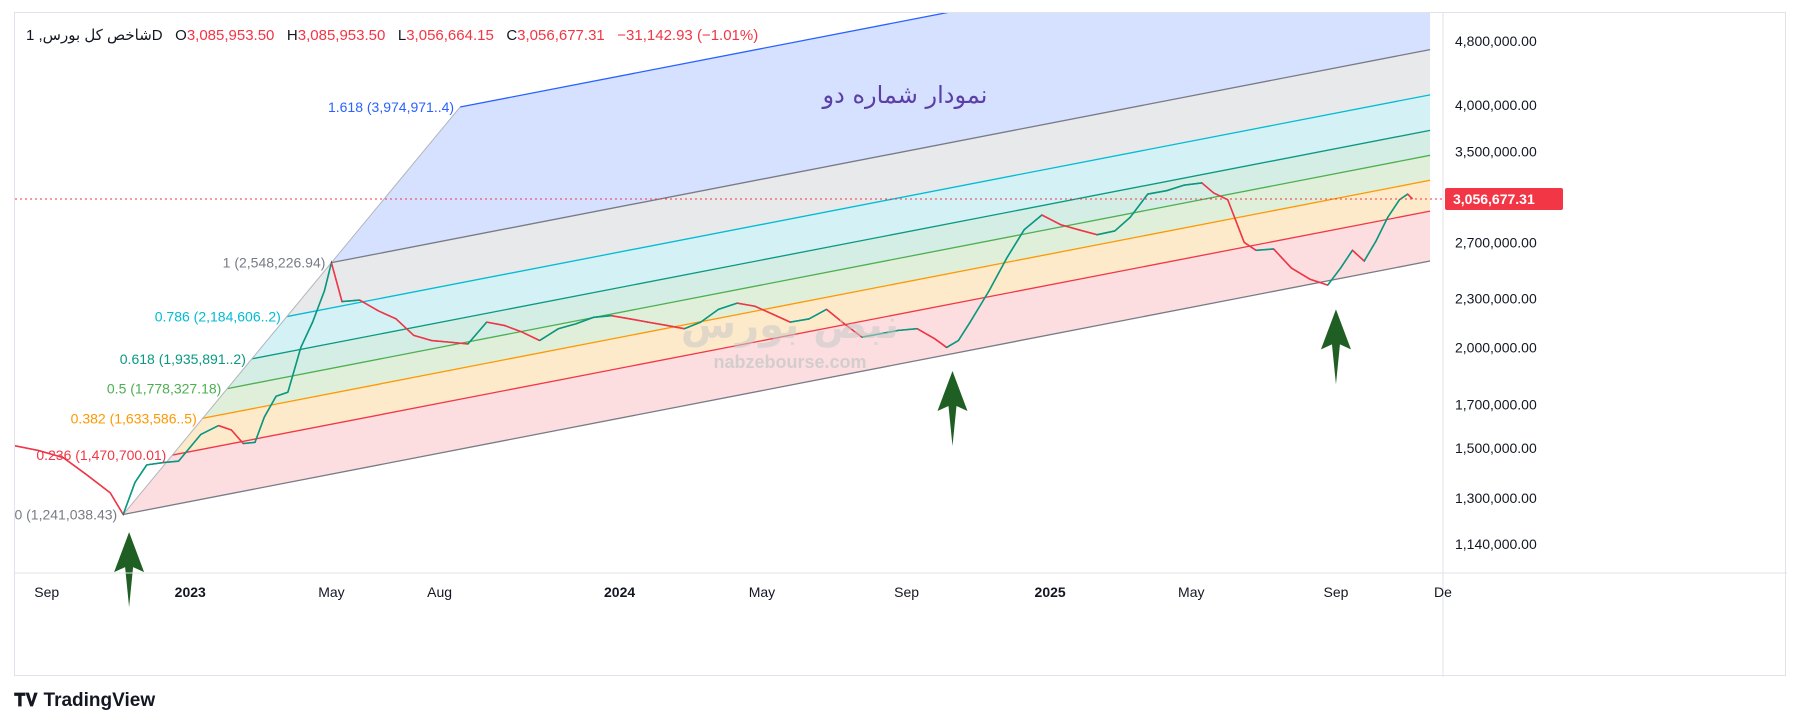  Describe the element at coordinates (26, 700) in the screenshot. I see `tradingview-logo-icon: 𝐓𝐕` at that location.